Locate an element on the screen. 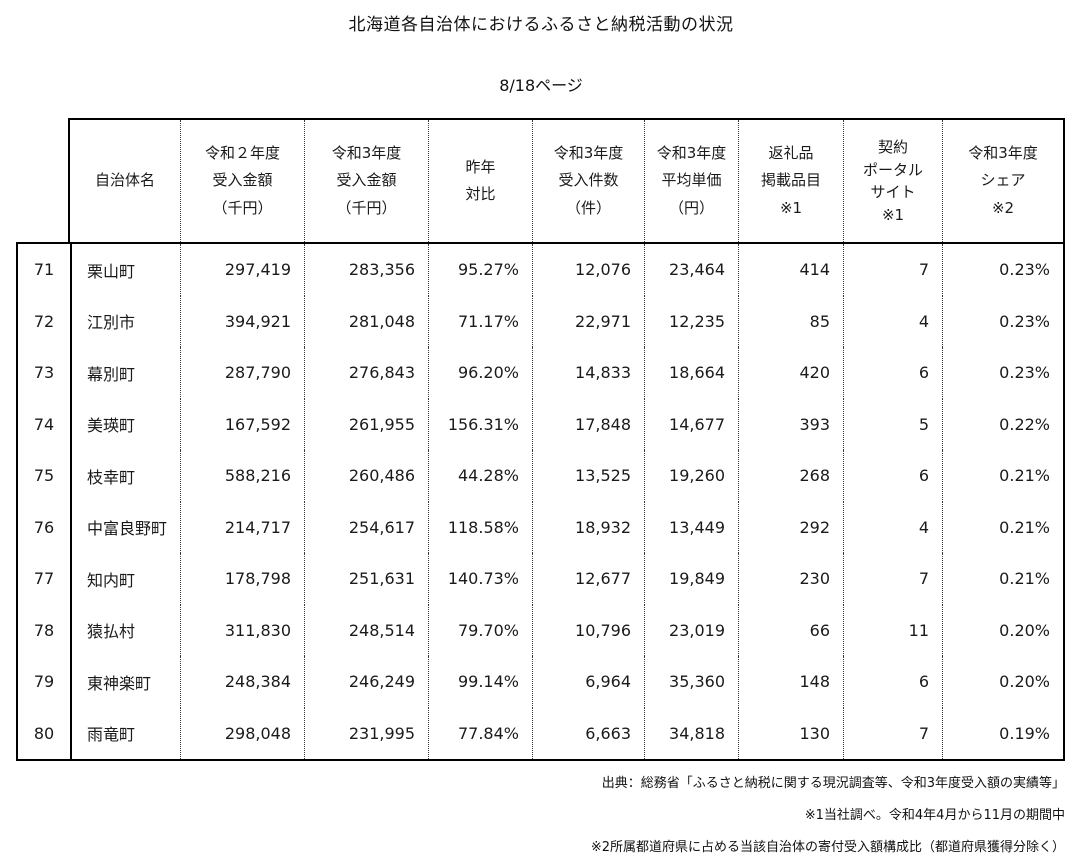 Image resolution: width=1082 pixels, height=855 pixels. column-header-line: 令和２年度 is located at coordinates (242, 153).